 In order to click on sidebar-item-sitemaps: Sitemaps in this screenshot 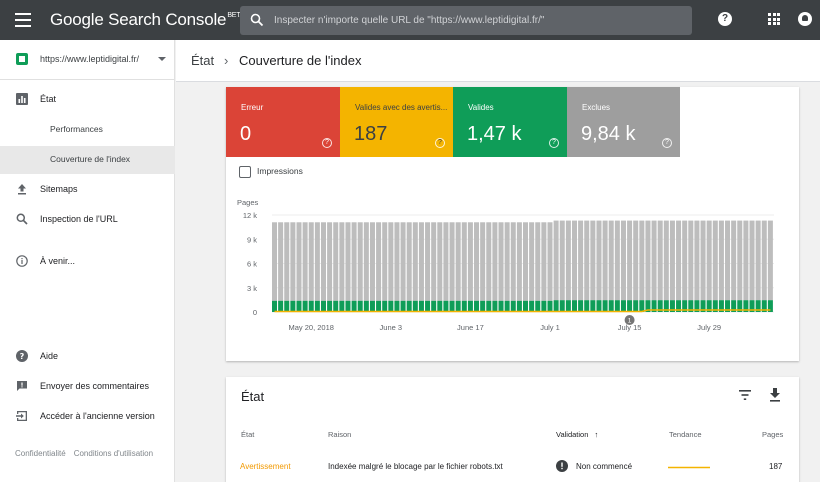, I will do `click(87, 190)`.